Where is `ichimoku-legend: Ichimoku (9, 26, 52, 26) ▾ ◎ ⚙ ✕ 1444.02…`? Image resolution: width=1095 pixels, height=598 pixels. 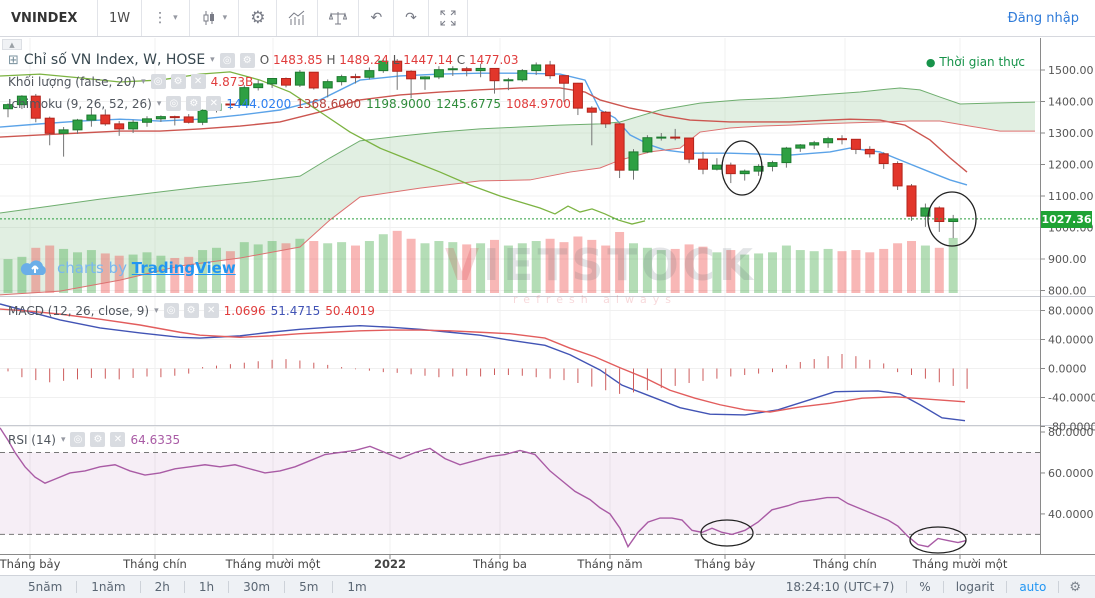 ichimoku-legend: Ichimoku (9, 26, 52, 26) ▾ ◎ ⚙ ✕ 1444.02… is located at coordinates (289, 103).